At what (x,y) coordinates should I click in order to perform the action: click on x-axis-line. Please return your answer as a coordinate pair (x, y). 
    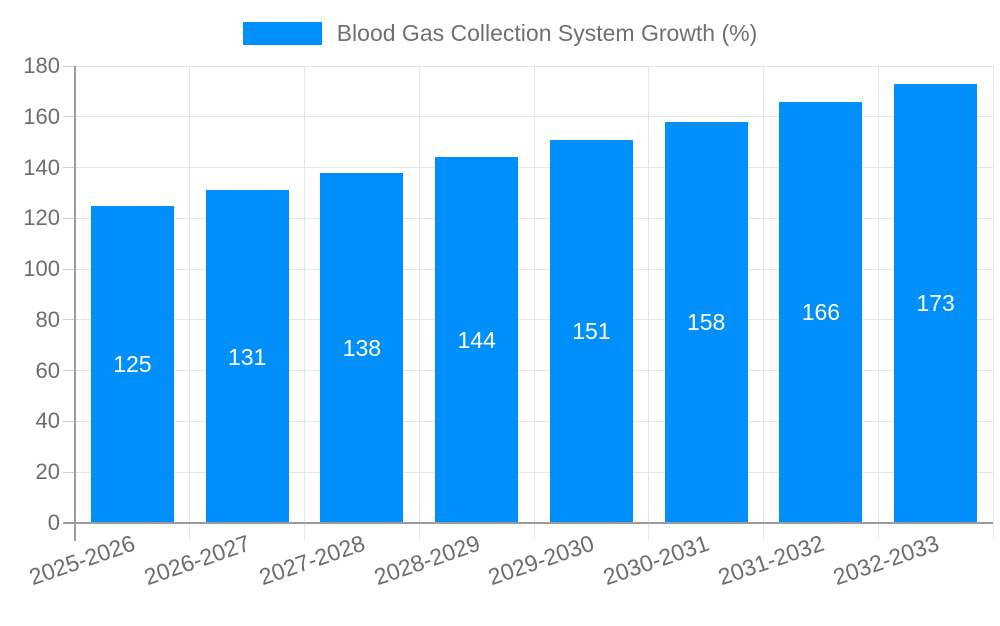
    Looking at the image, I should click on (528, 523).